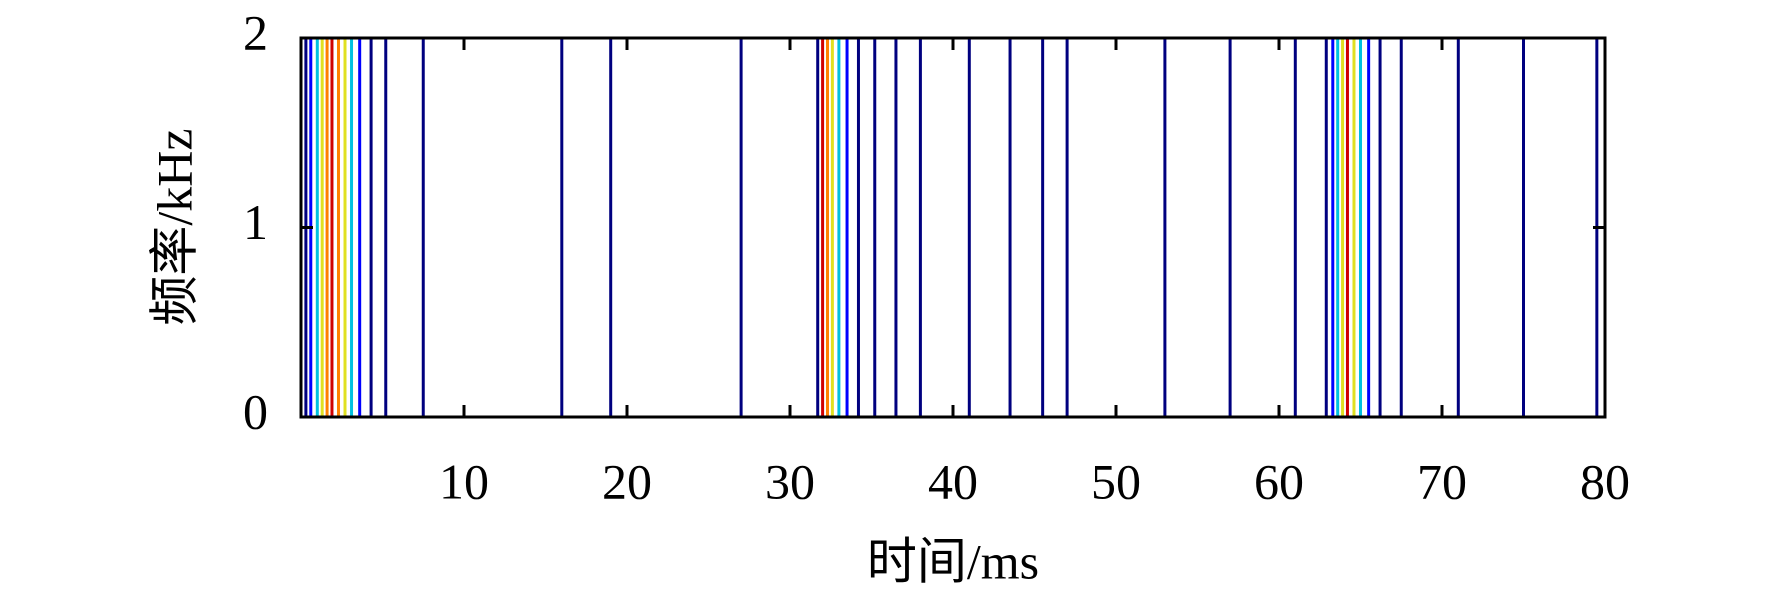 This screenshot has height=606, width=1772. Describe the element at coordinates (1605, 481) in the screenshot. I see `x-tick-label: 80` at that location.